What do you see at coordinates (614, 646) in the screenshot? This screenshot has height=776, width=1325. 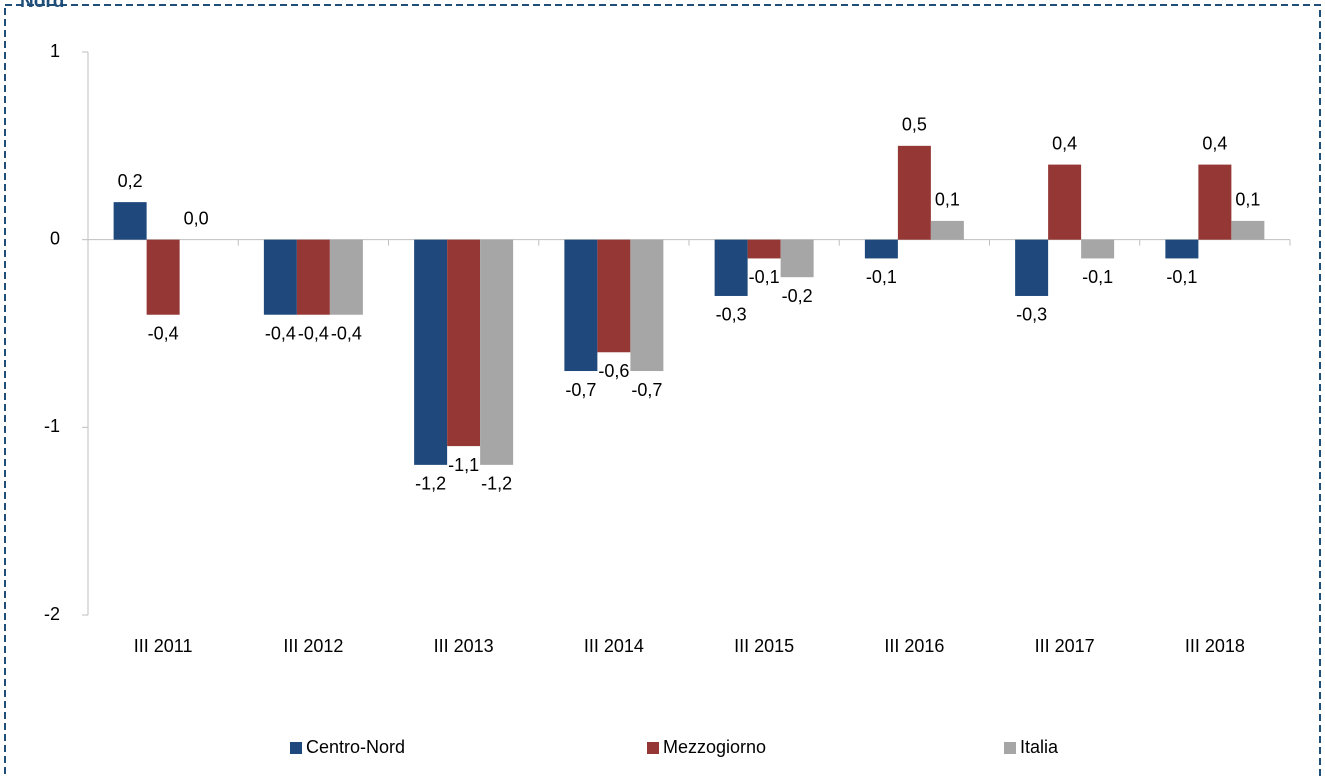 I see `x-tick-label: III 2014` at bounding box center [614, 646].